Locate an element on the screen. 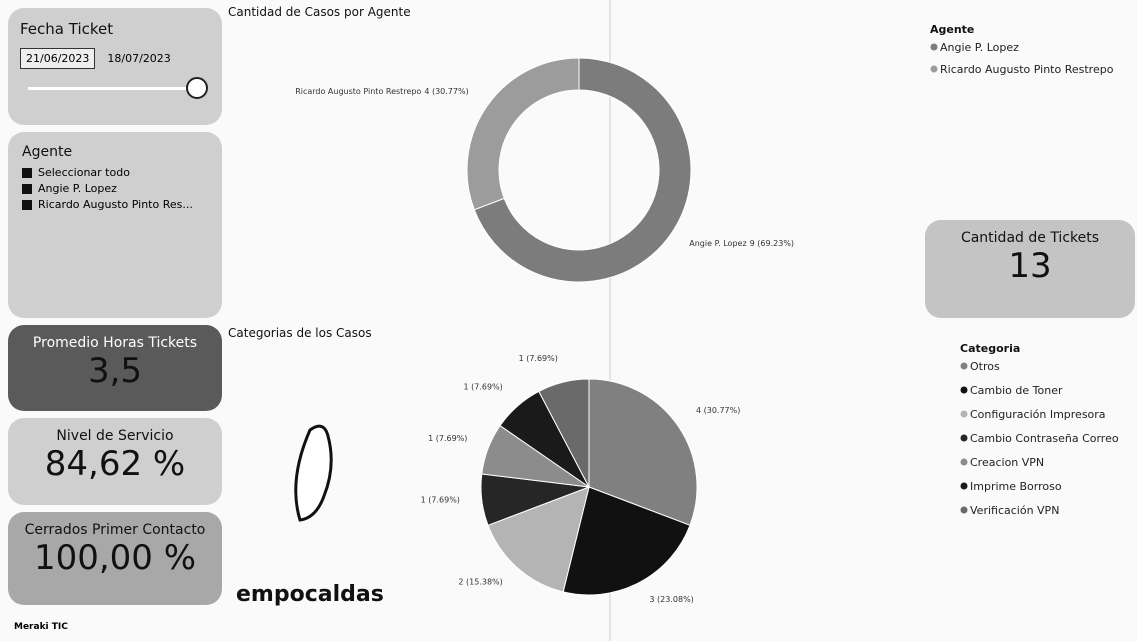  legend-entry: Cambio de Toner is located at coordinates (1016, 390).